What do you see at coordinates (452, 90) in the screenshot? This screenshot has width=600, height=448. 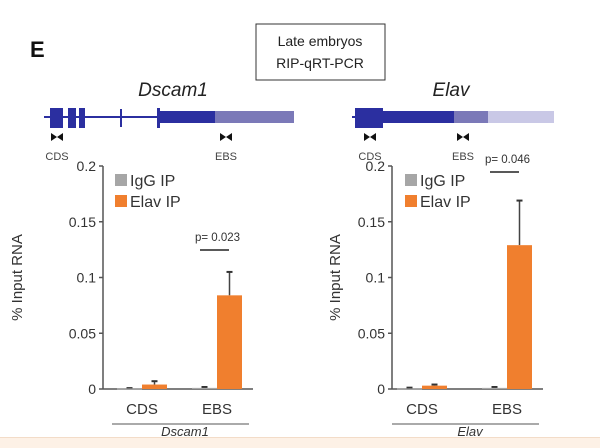 I see `gene-name: Elav` at bounding box center [452, 90].